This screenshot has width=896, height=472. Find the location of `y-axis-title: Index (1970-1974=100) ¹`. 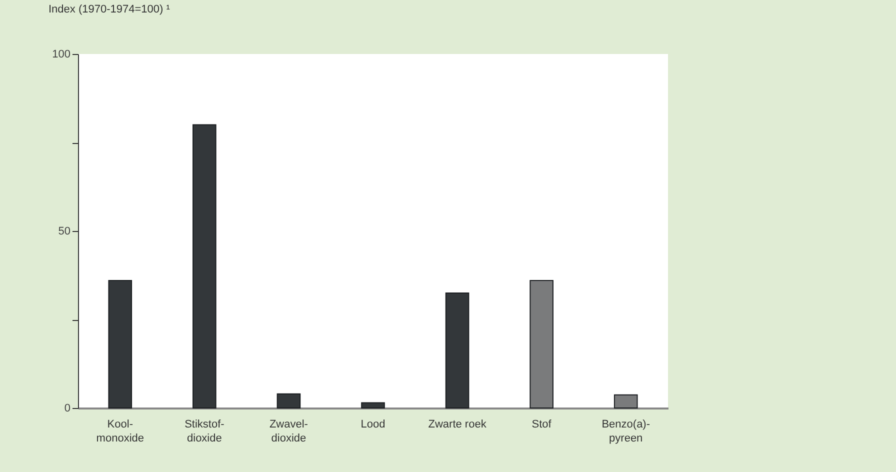

y-axis-title: Index (1970-1974=100) ¹ is located at coordinates (109, 10).